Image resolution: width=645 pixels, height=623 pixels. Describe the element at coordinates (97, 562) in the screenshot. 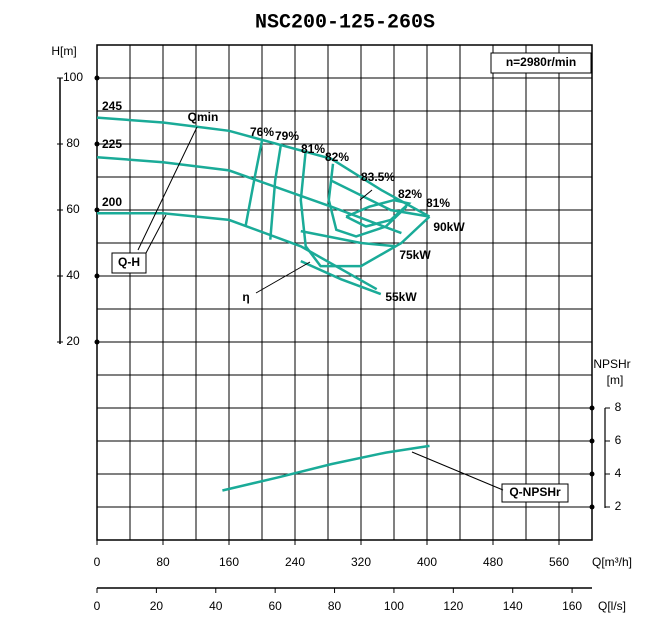

I see `x-tick-label: 0` at that location.